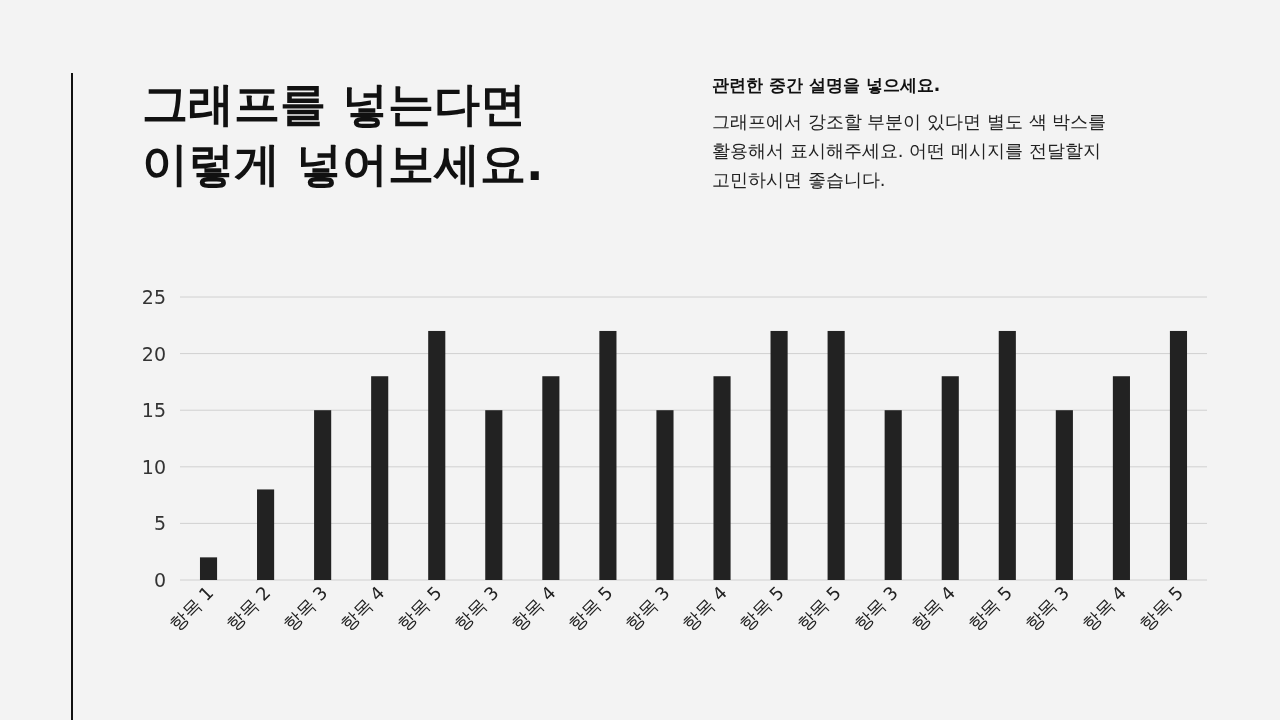 This screenshot has width=1280, height=720. What do you see at coordinates (153, 353) in the screenshot?
I see `y-tick-label: 20` at bounding box center [153, 353].